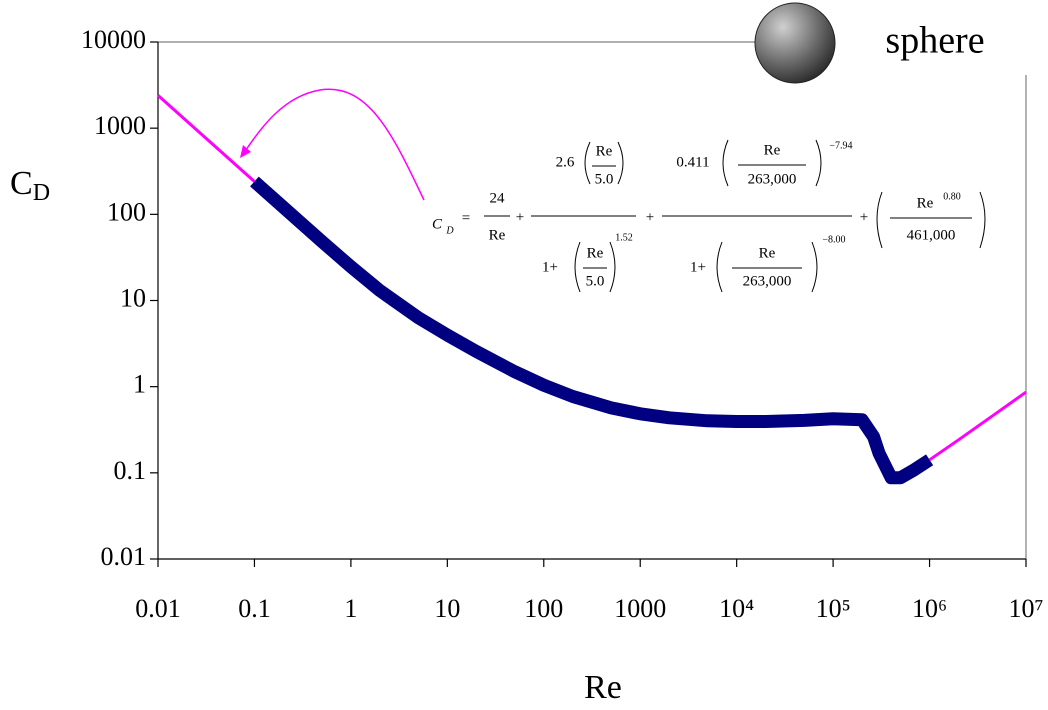 The image size is (1048, 710). I want to click on eq-text: 0.80, so click(952, 196).